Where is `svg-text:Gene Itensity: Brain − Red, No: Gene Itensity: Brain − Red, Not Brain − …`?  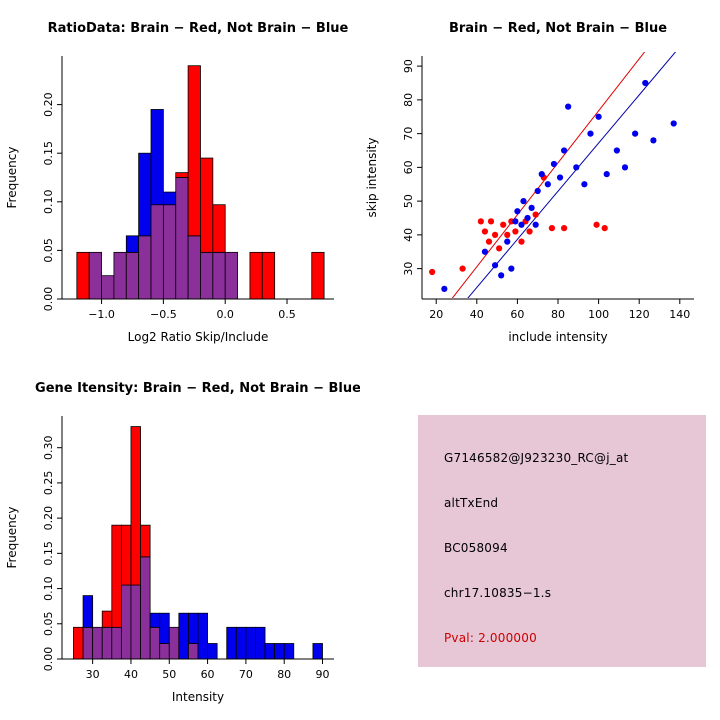
svg-text:Gene Itensity: Brain − Red, No: Gene Itensity: Brain − Red, Not Brain − … is located at coordinates (197, 388).